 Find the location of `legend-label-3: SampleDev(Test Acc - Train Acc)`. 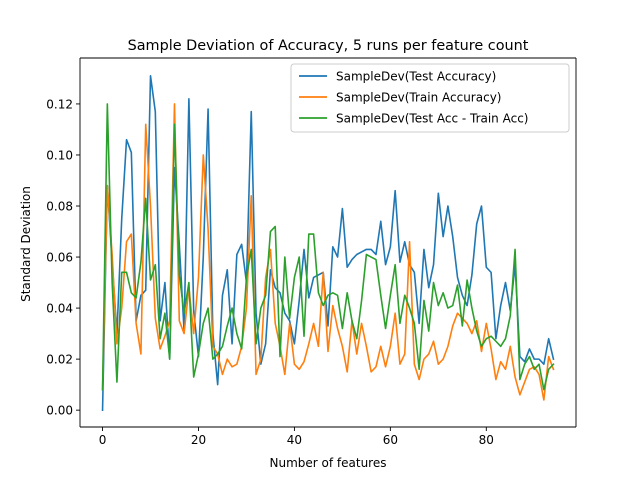

legend-label-3: SampleDev(Test Acc - Train Acc) is located at coordinates (432, 119).